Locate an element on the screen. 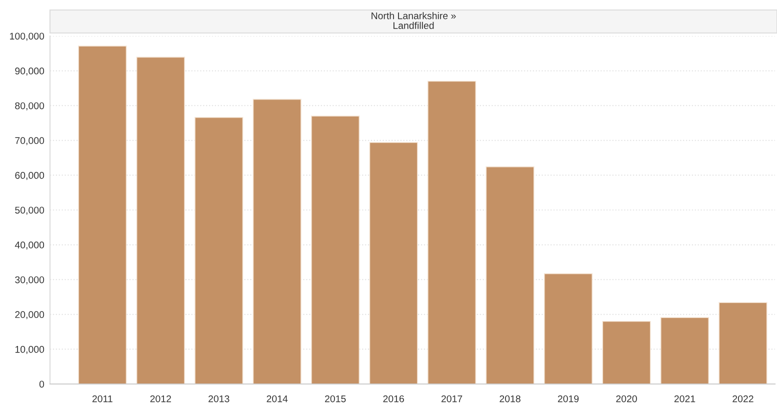 The width and height of the screenshot is (777, 403). x-tick-label: 2014 is located at coordinates (277, 398).